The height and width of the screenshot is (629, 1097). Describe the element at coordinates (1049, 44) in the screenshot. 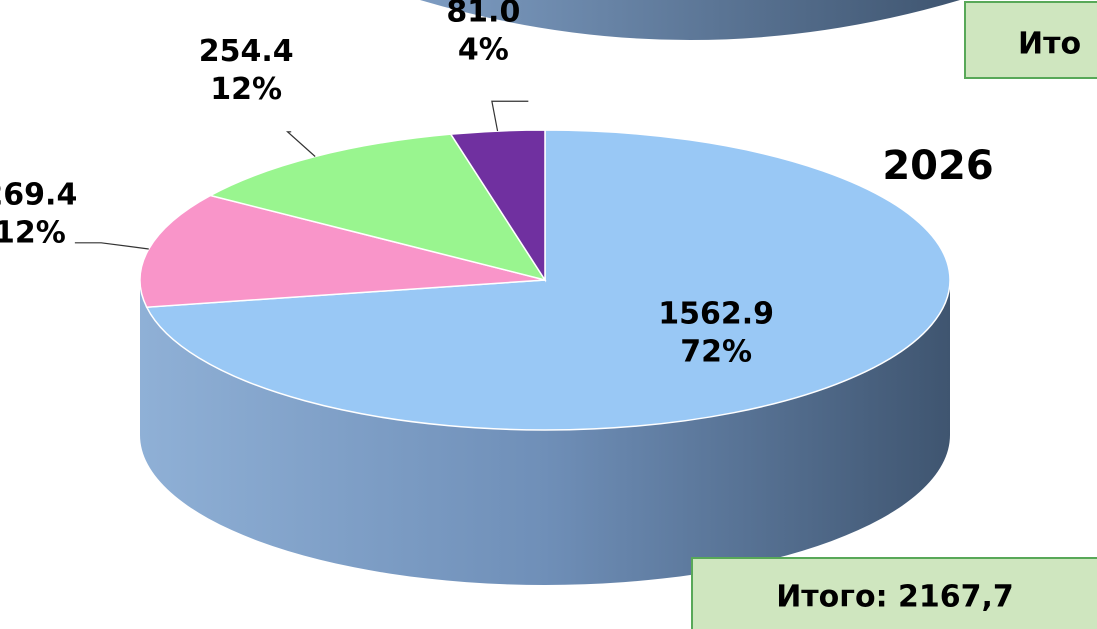

I see `previous-total-label: Ито` at that location.